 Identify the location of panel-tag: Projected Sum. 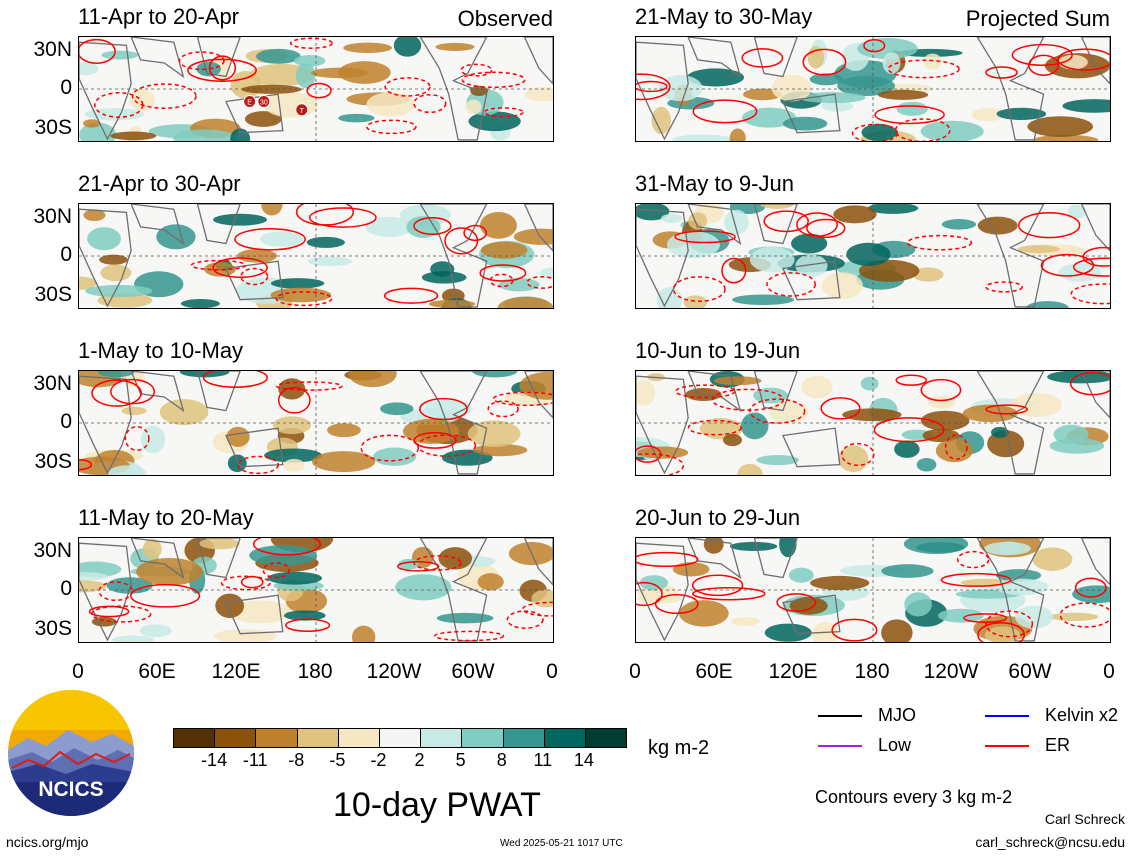
(1037, 18).